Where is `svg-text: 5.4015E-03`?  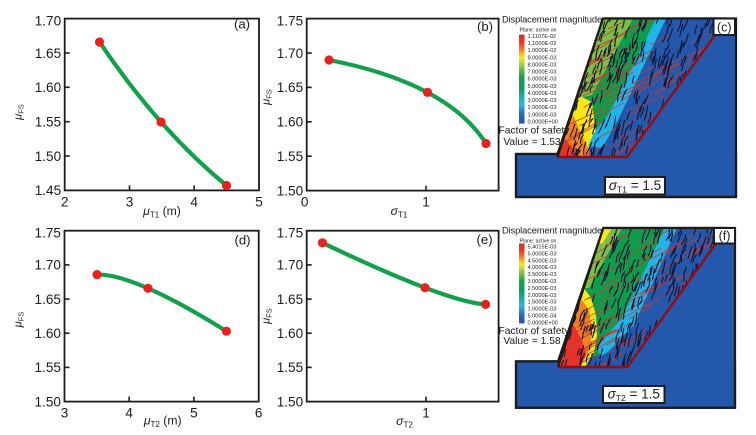 svg-text: 5.4015E-03 is located at coordinates (542, 248).